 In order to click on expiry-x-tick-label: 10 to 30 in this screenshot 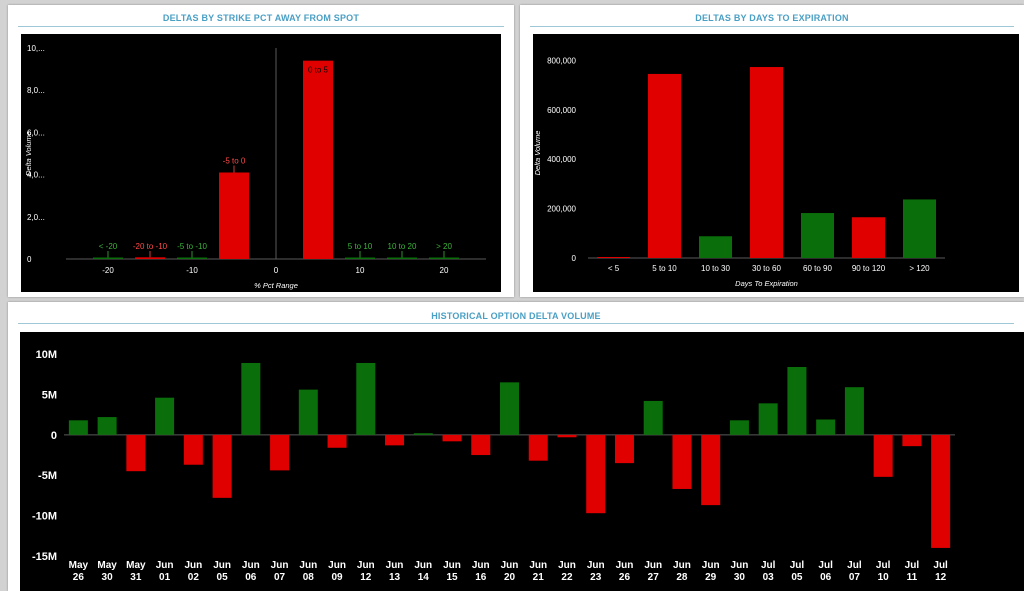, I will do `click(715, 268)`.